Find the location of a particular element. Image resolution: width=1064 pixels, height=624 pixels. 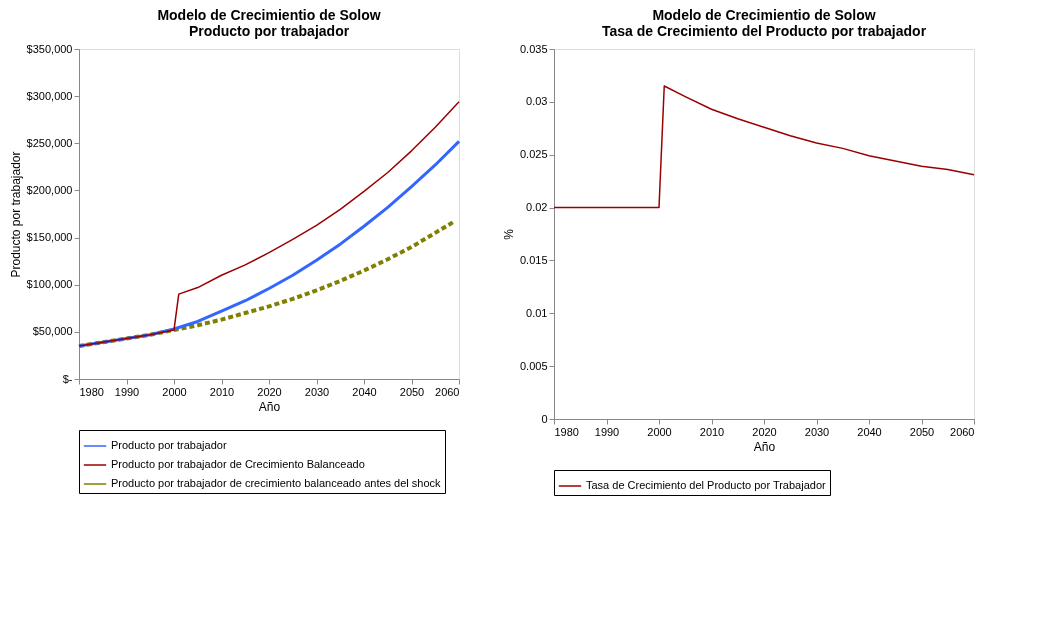

y-tick-label: $50,000 is located at coordinates (52, 331).